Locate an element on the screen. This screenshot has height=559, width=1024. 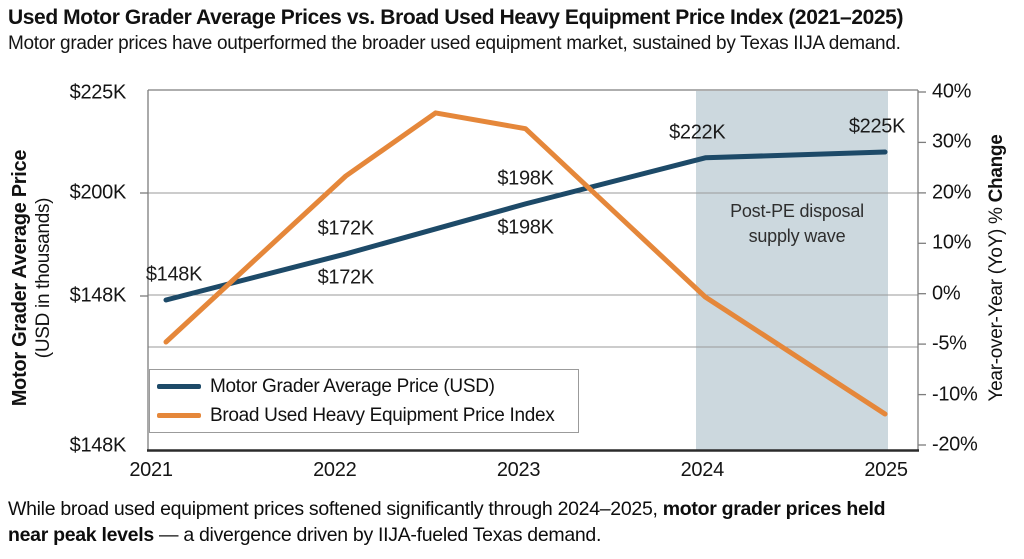
data-label-2023-above: $198K is located at coordinates (525, 178).